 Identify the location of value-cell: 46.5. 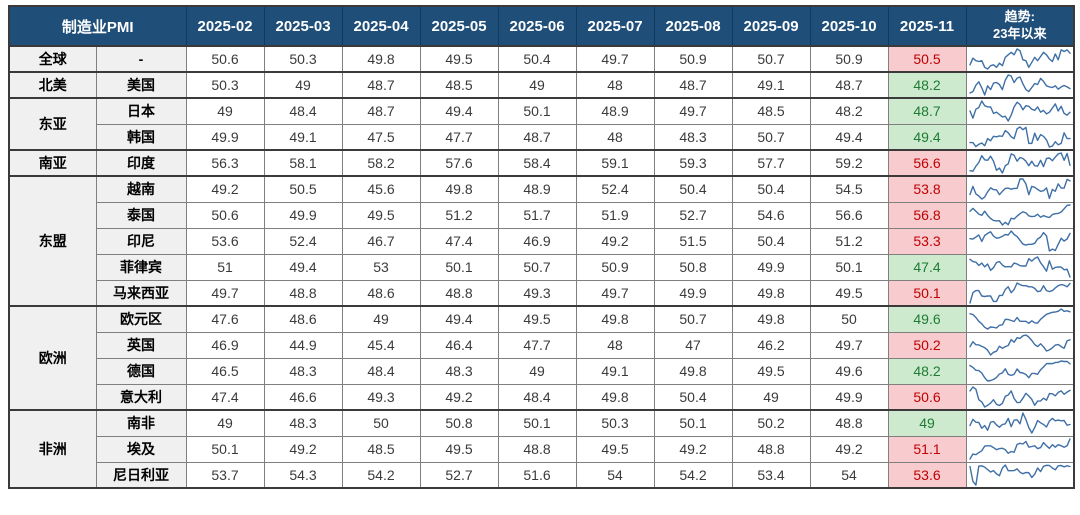
(225, 371).